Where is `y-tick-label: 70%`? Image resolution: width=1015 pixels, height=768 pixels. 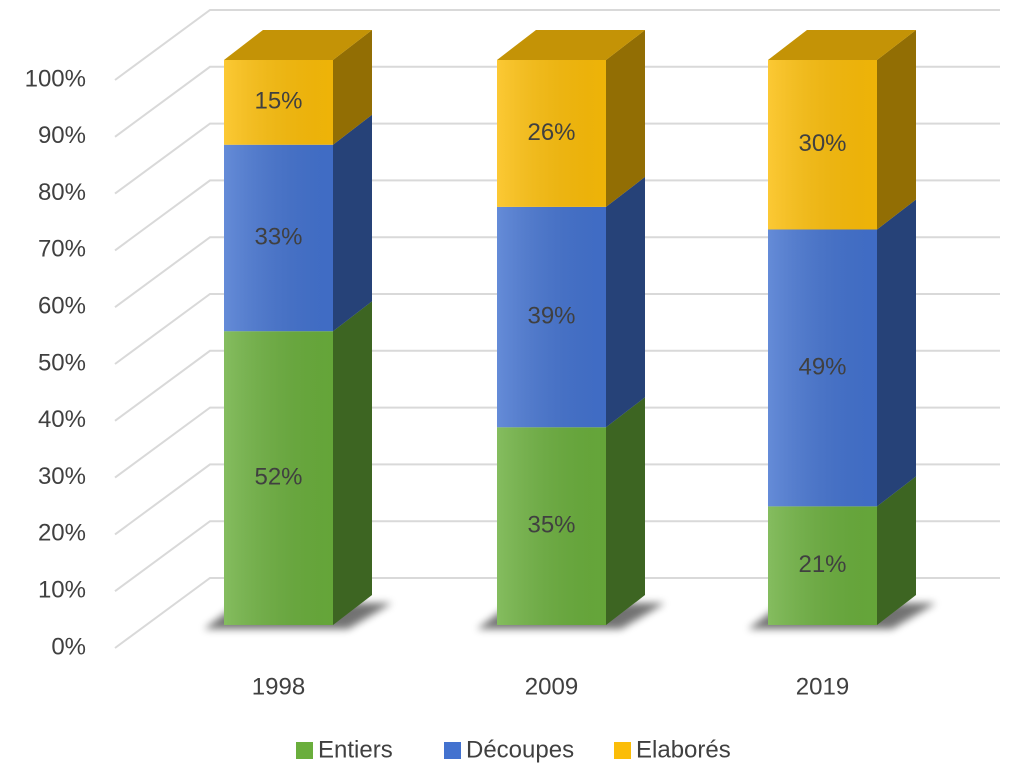 y-tick-label: 70% is located at coordinates (62, 249).